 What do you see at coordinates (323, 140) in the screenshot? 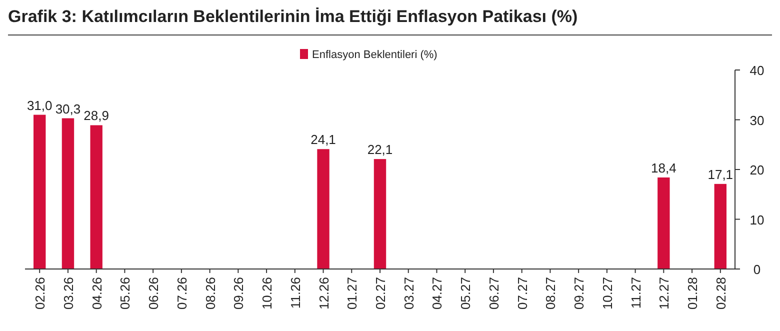
I see `data-label: 24,1` at bounding box center [323, 140].